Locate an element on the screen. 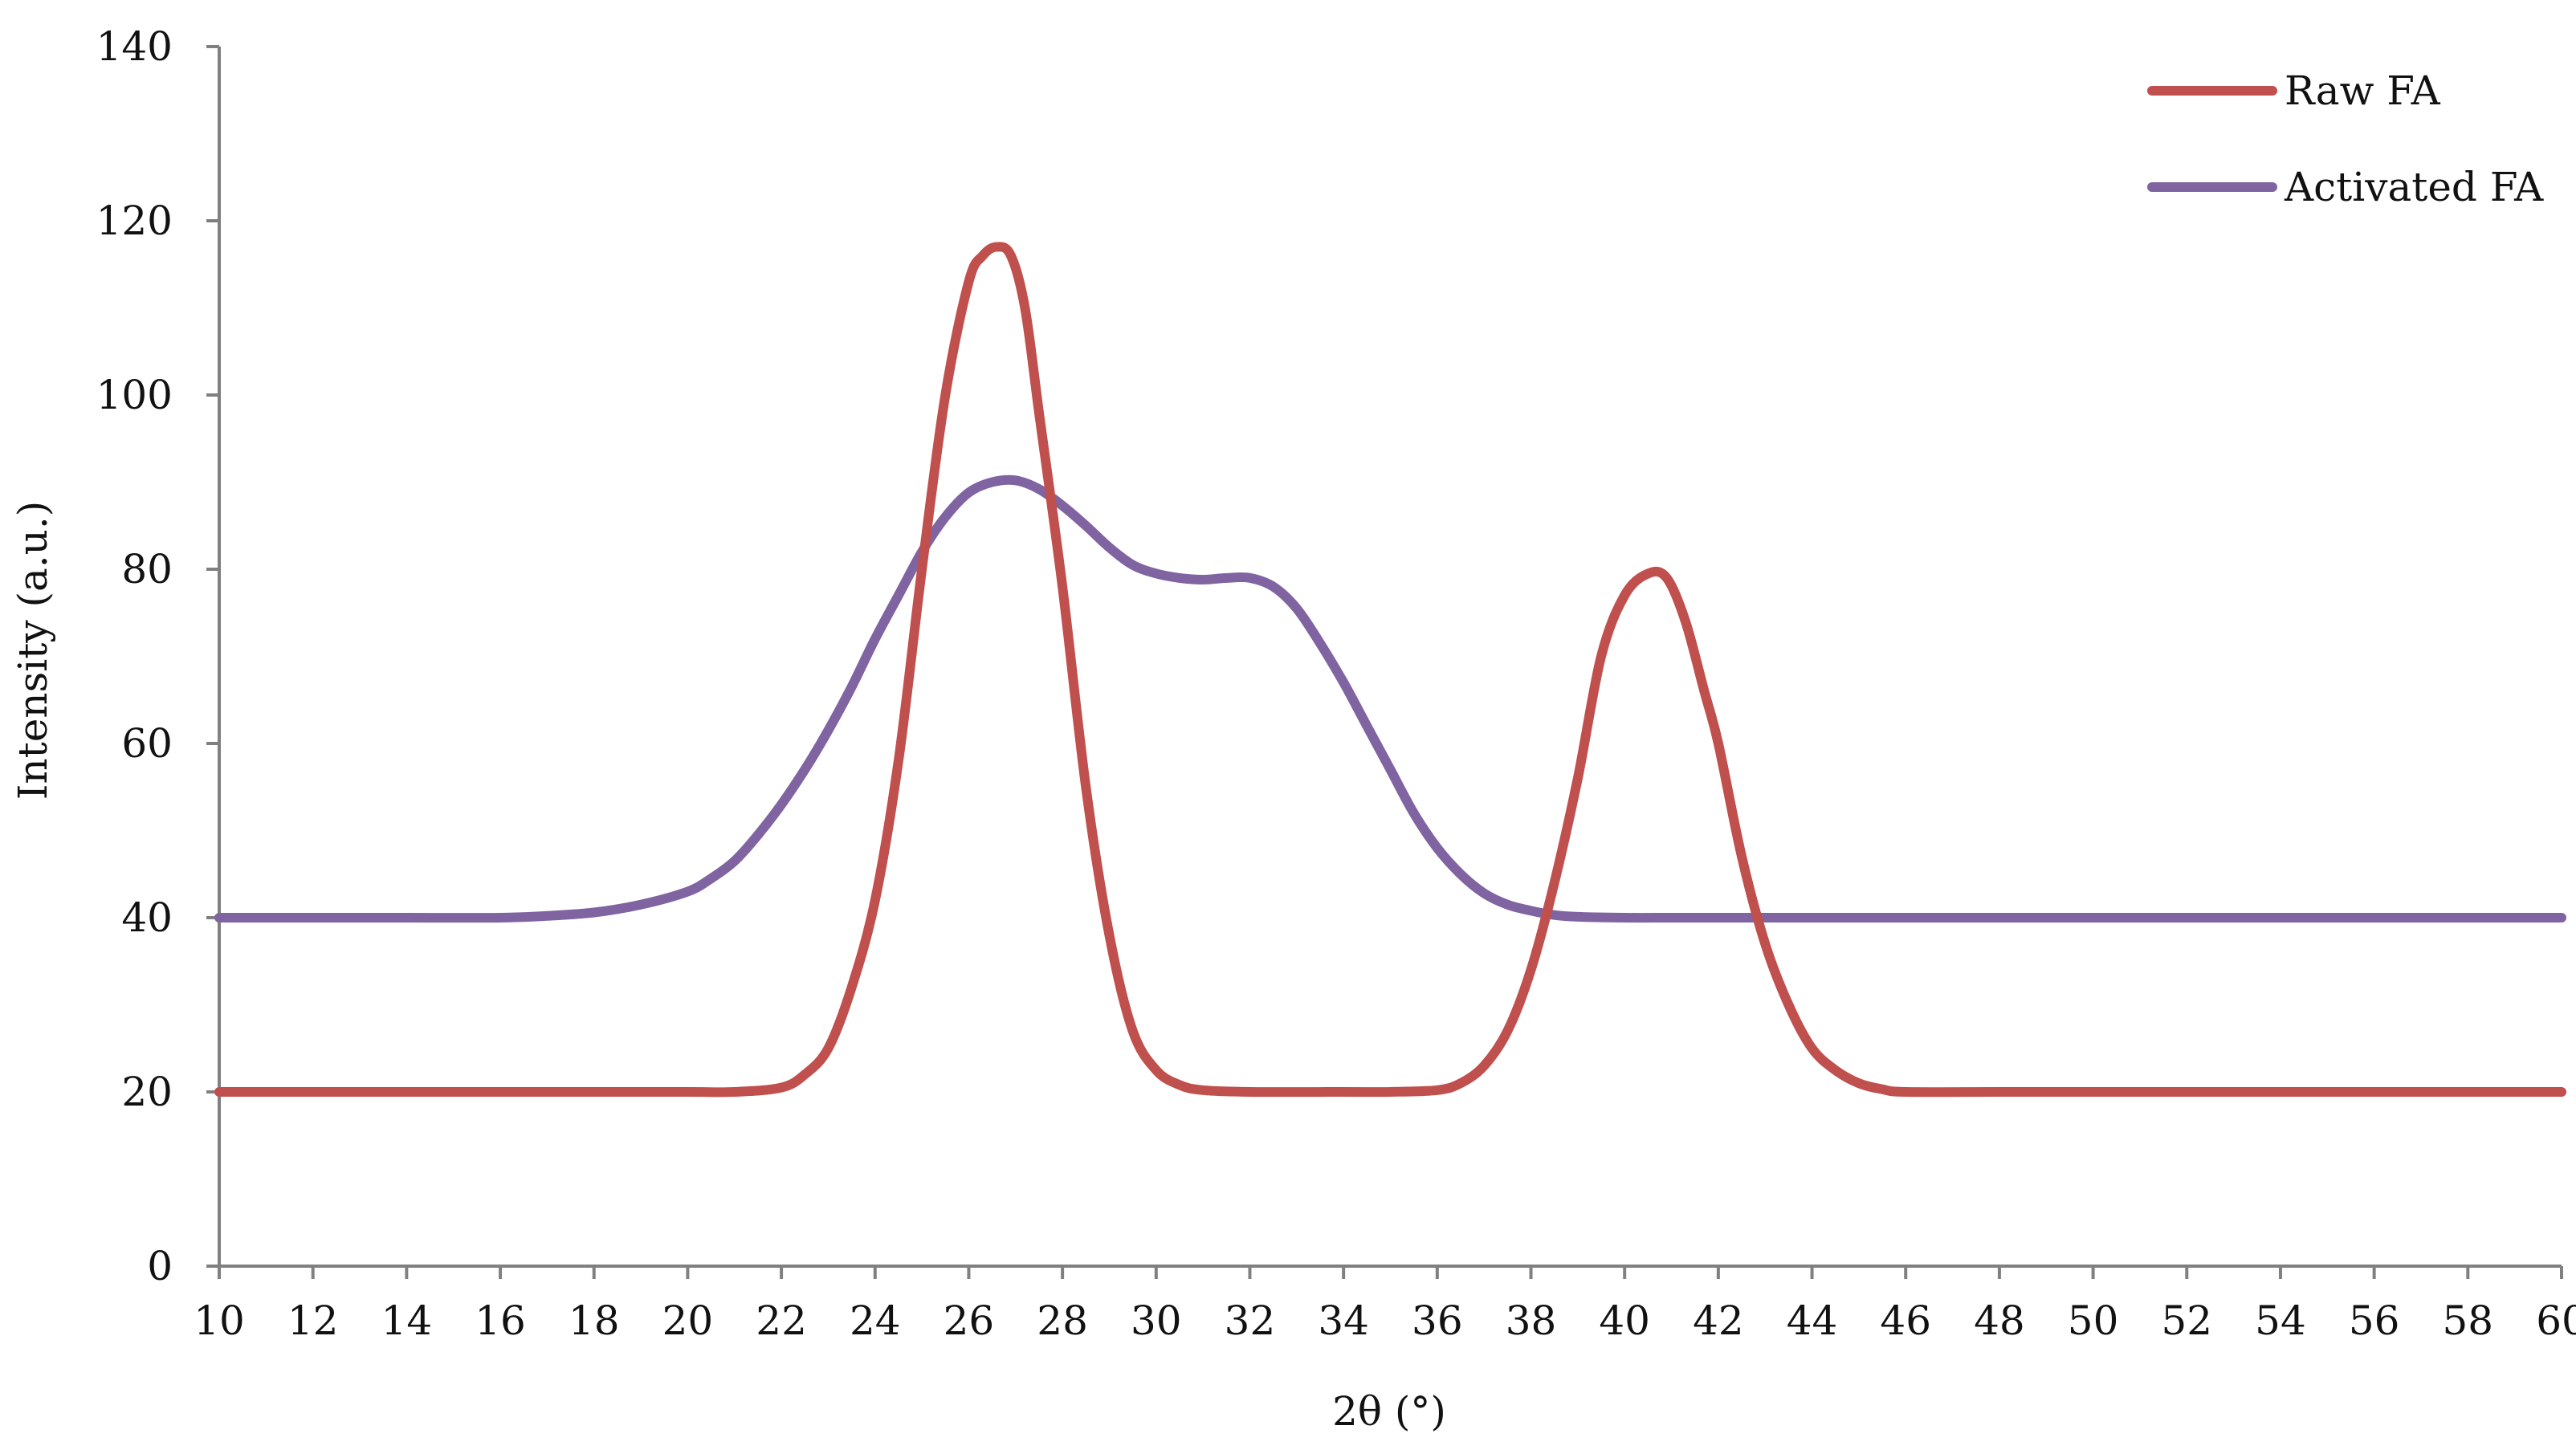  y-axis-title: Intensity (a.u.) is located at coordinates (33, 650).